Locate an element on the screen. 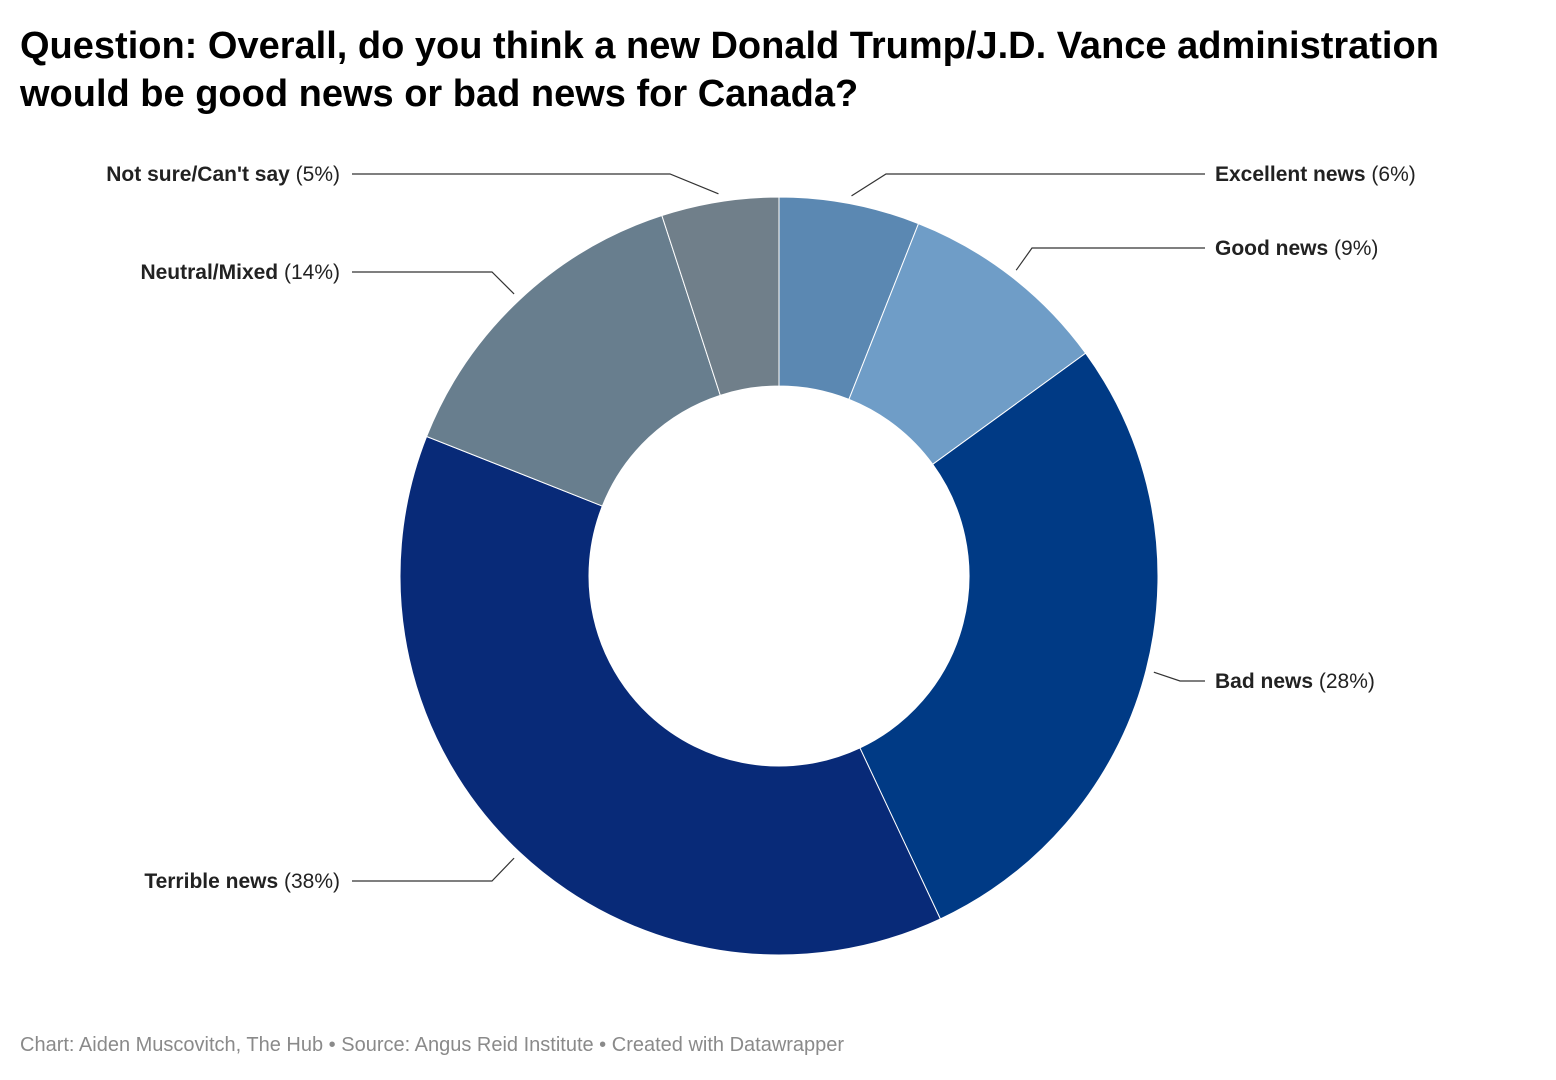 The image size is (1556, 1080). slice-label-terrible-news: Terrible news (38%) is located at coordinates (242, 881).